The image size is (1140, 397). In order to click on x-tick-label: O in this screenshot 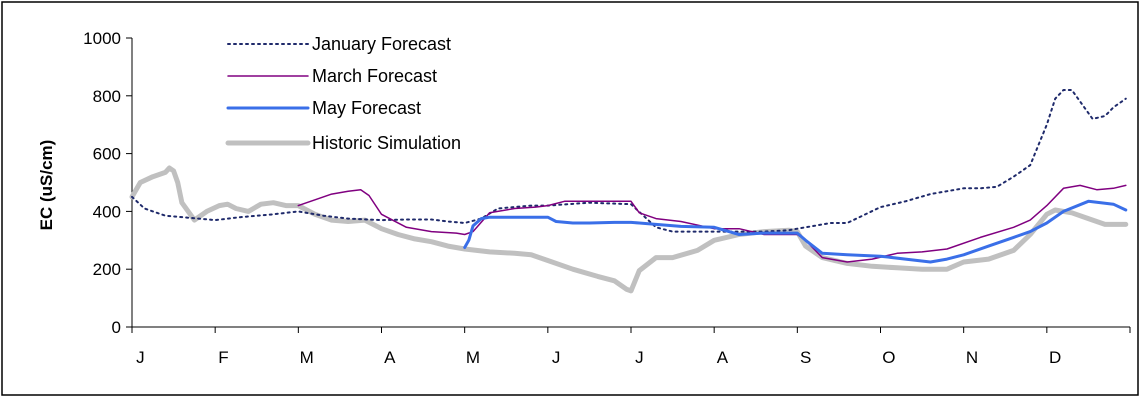, I will do `click(888, 357)`.